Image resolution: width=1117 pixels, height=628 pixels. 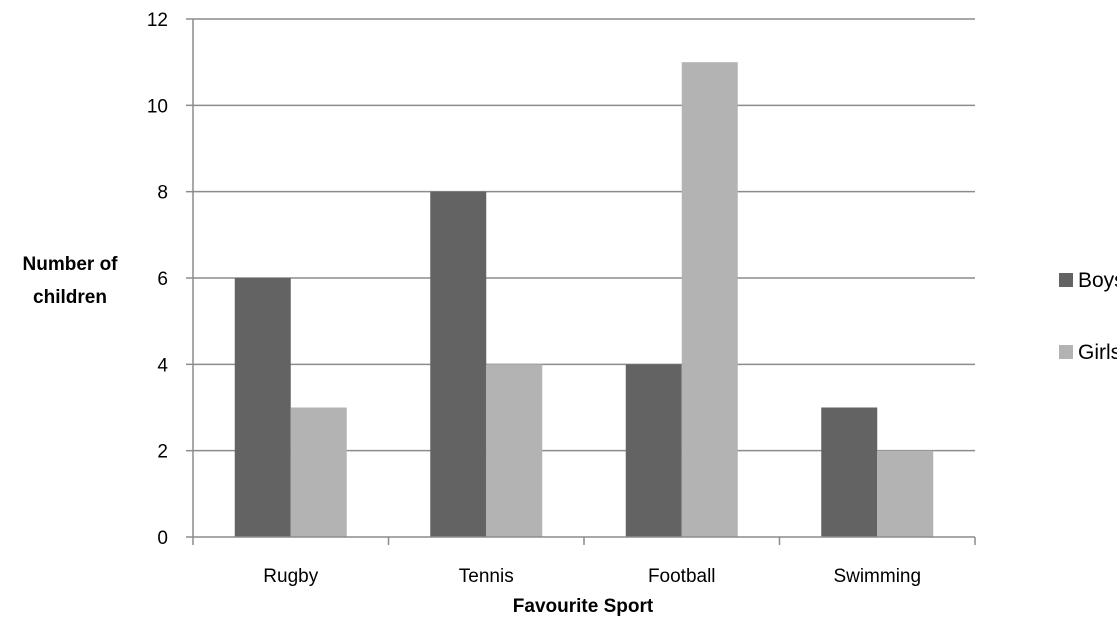 I want to click on y-tick-label: 8, so click(x=162, y=193).